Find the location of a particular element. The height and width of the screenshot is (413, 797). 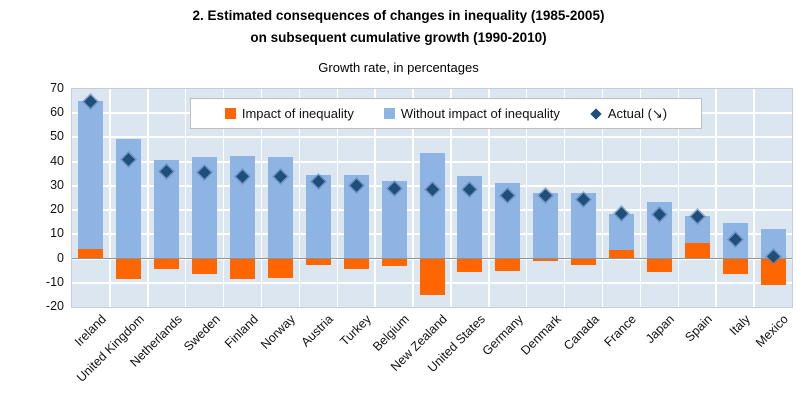

zero-line is located at coordinates (432, 258).